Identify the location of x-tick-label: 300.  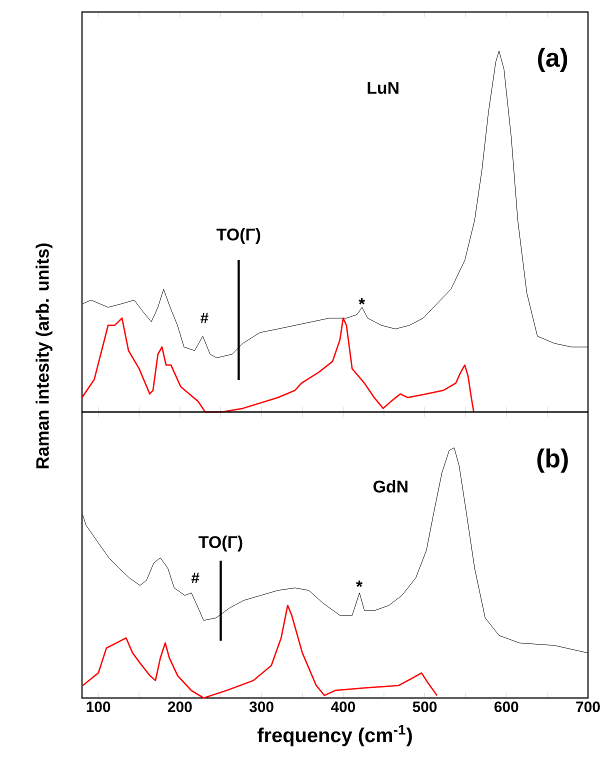
(261, 707).